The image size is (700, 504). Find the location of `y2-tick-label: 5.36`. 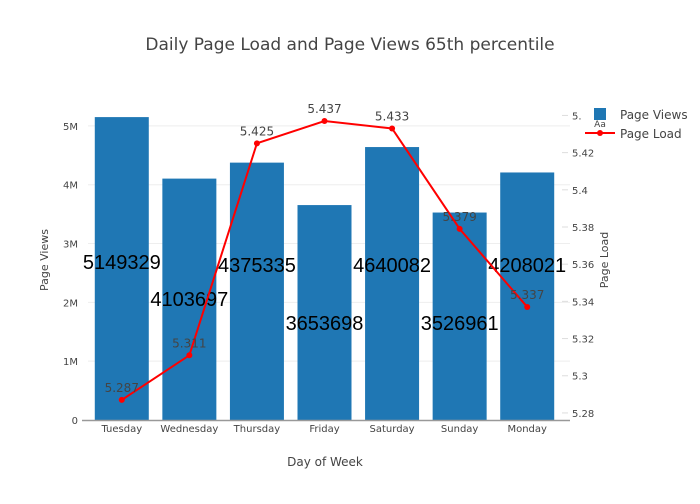

y2-tick-label: 5.36 is located at coordinates (583, 265).